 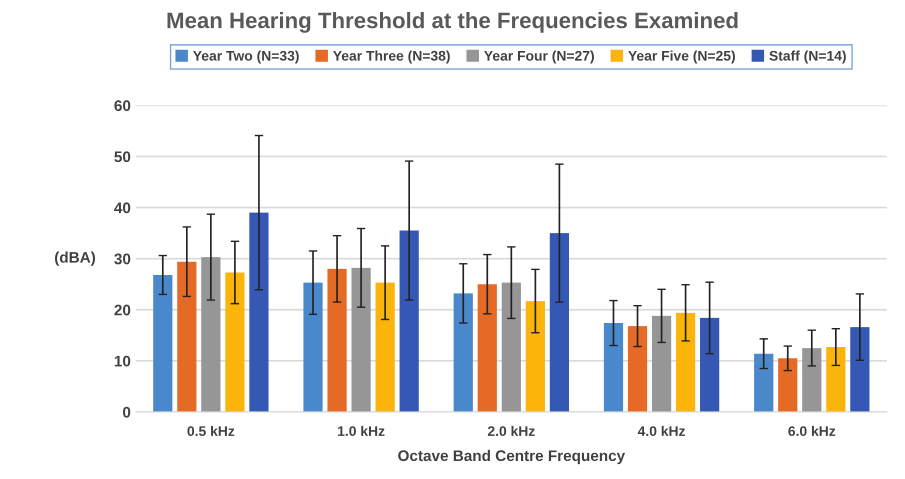 I want to click on chart-title: Mean Hearing Threshold at the Frequencies Examined, so click(x=453, y=22).